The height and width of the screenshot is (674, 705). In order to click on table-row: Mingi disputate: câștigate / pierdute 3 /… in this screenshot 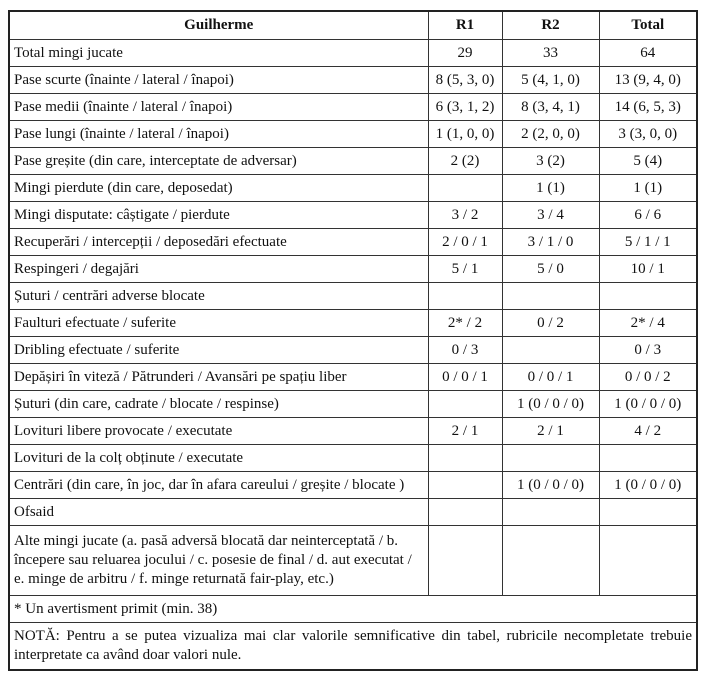, I will do `click(353, 215)`.